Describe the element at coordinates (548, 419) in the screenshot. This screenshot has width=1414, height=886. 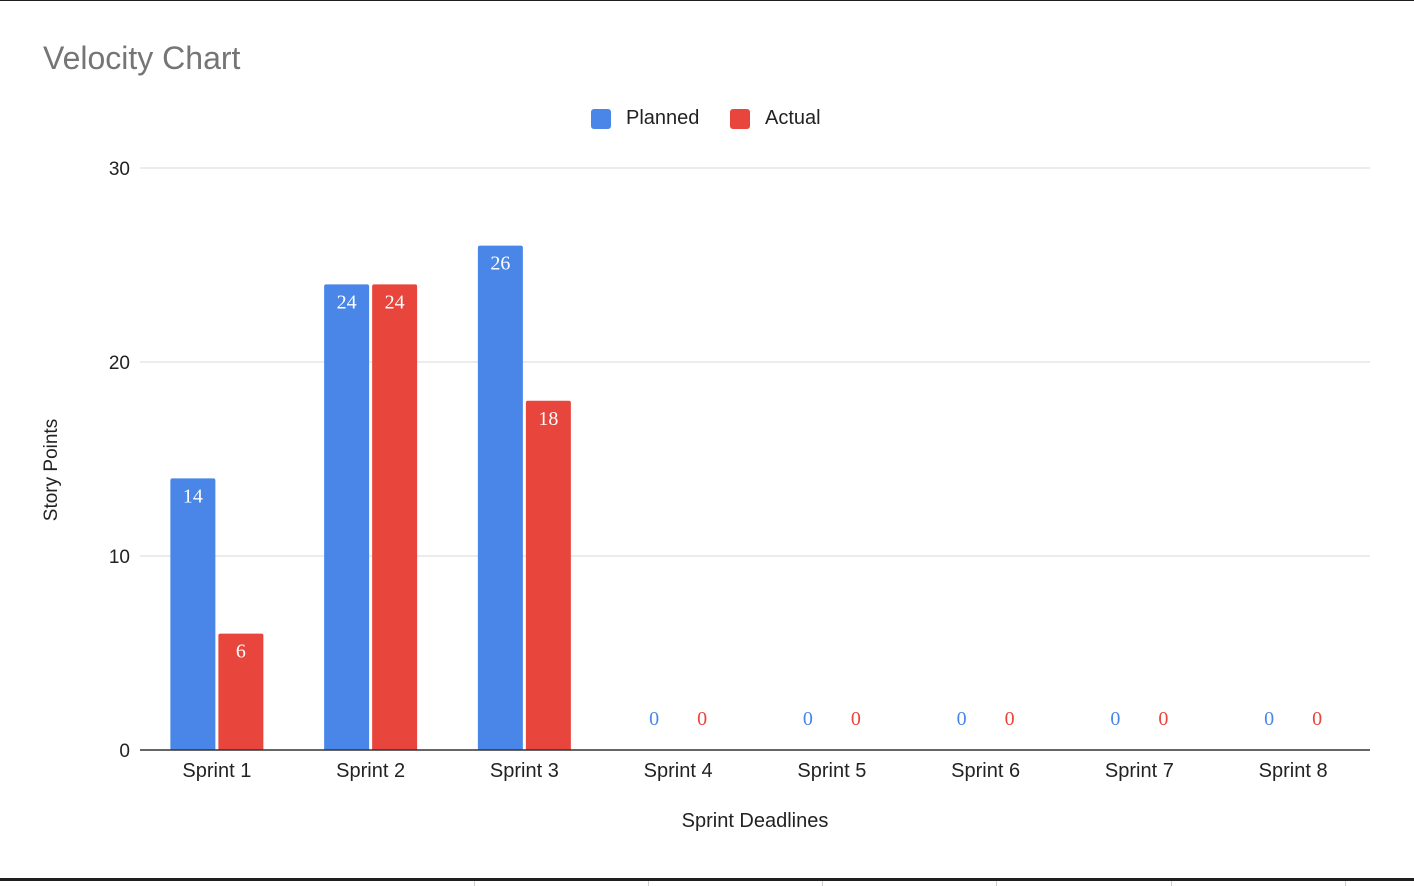
I see `data-label-actual: 18` at that location.